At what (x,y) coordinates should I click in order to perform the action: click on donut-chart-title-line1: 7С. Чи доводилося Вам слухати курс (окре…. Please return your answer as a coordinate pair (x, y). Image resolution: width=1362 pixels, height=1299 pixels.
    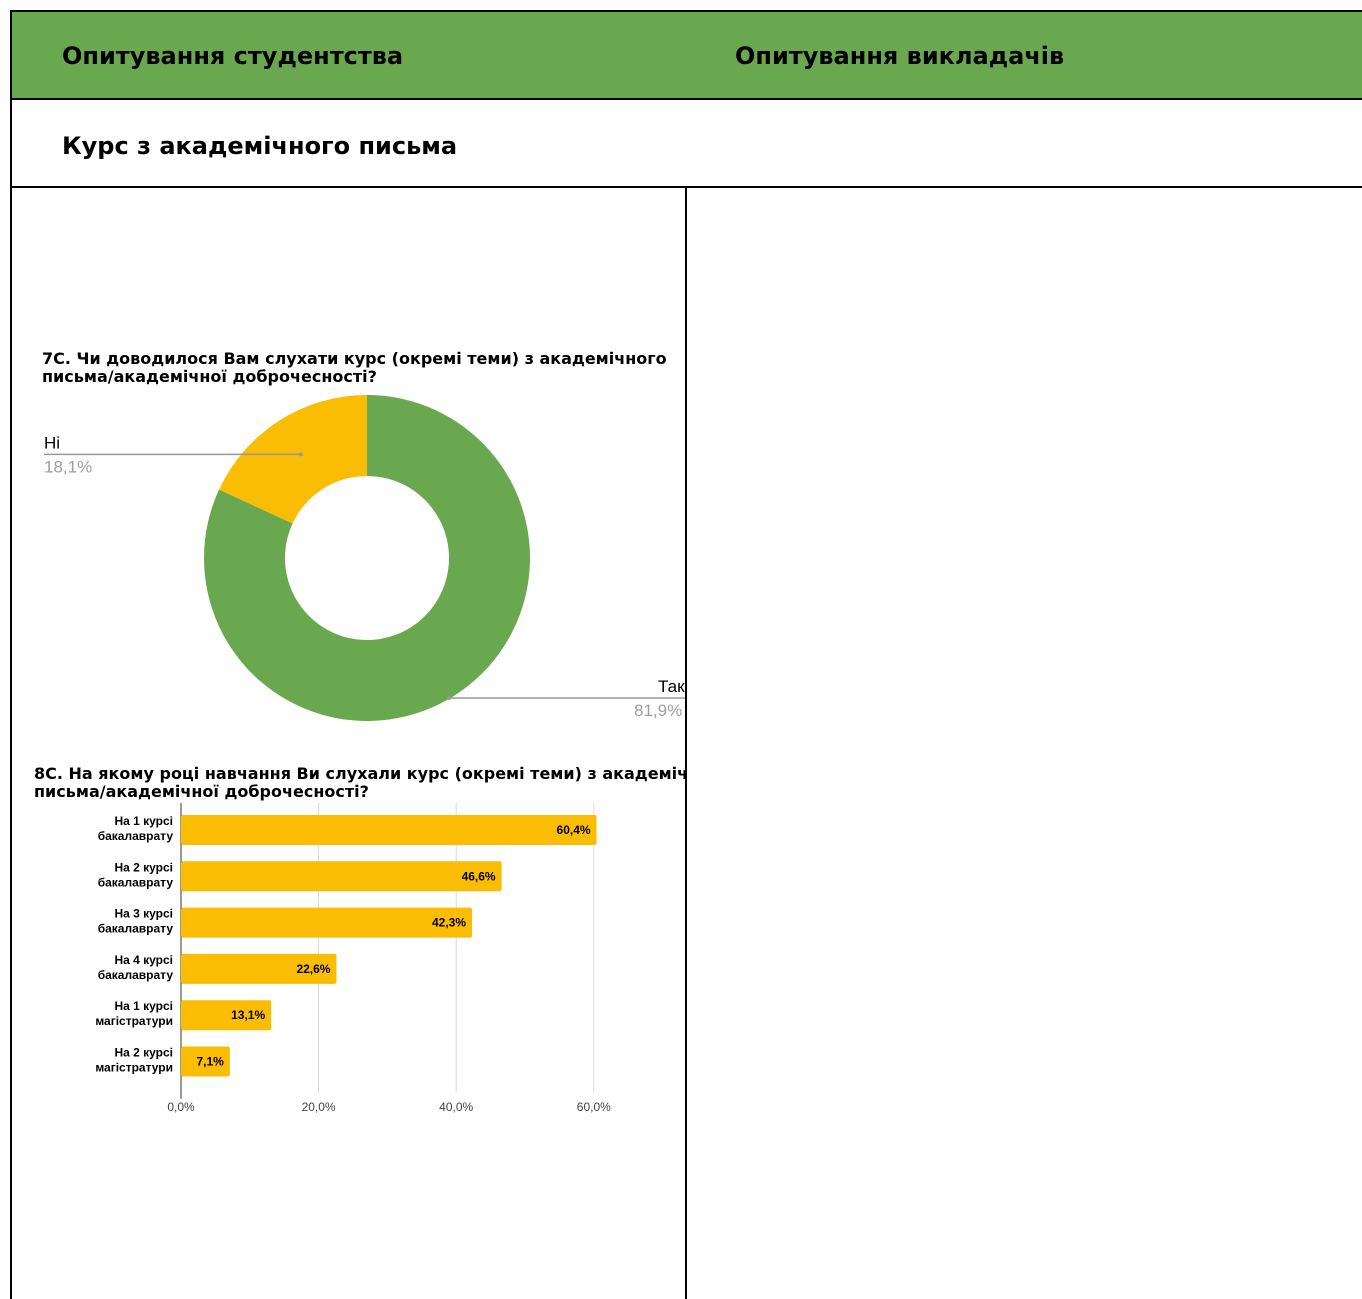
    Looking at the image, I should click on (354, 358).